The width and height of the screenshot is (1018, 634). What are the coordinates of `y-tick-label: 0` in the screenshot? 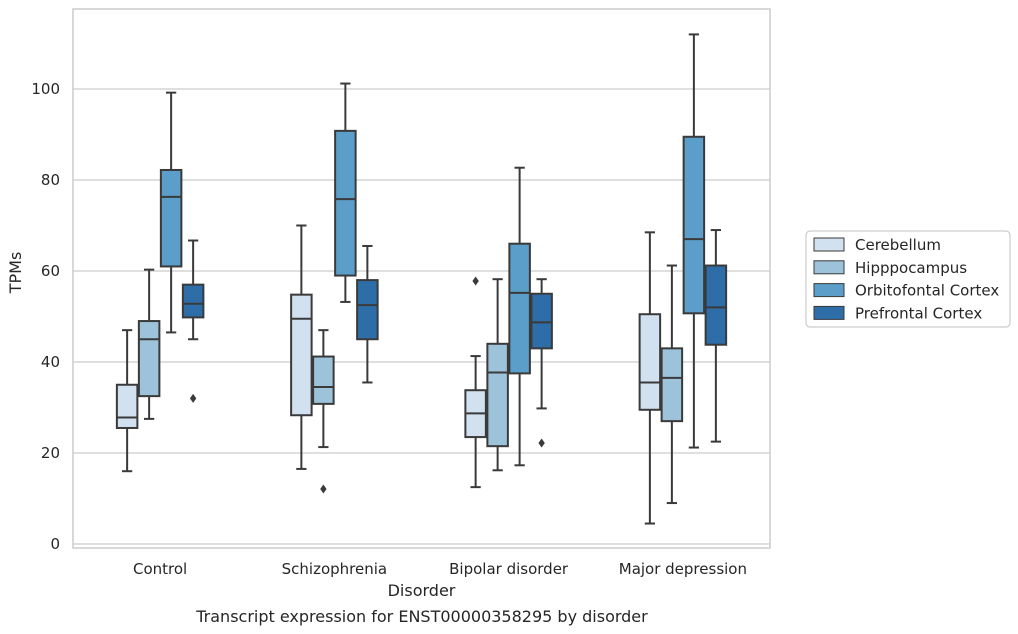 It's located at (55, 544).